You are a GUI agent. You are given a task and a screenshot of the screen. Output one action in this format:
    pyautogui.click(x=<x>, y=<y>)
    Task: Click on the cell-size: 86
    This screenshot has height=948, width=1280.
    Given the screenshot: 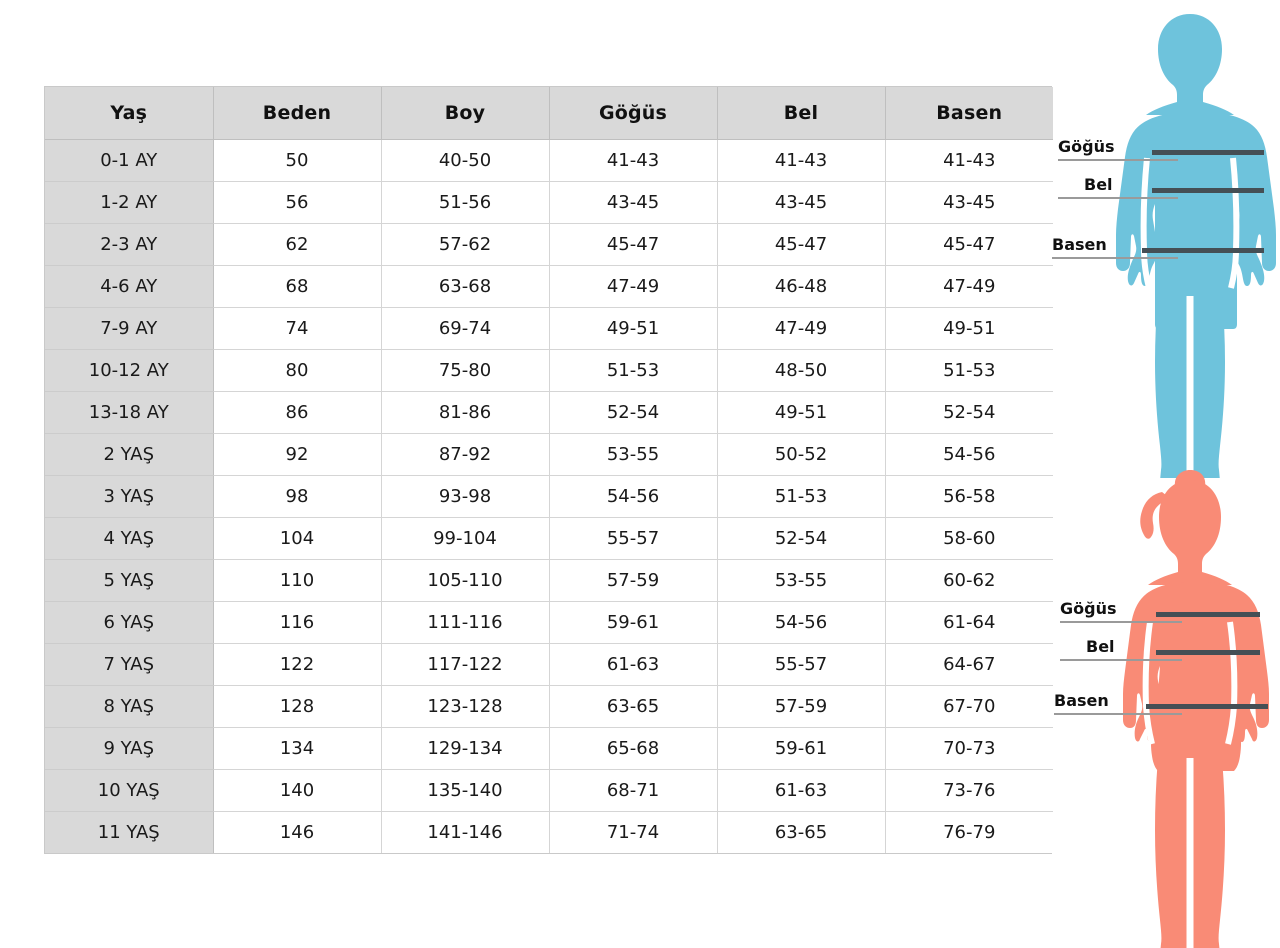 What is the action you would take?
    pyautogui.click(x=297, y=412)
    